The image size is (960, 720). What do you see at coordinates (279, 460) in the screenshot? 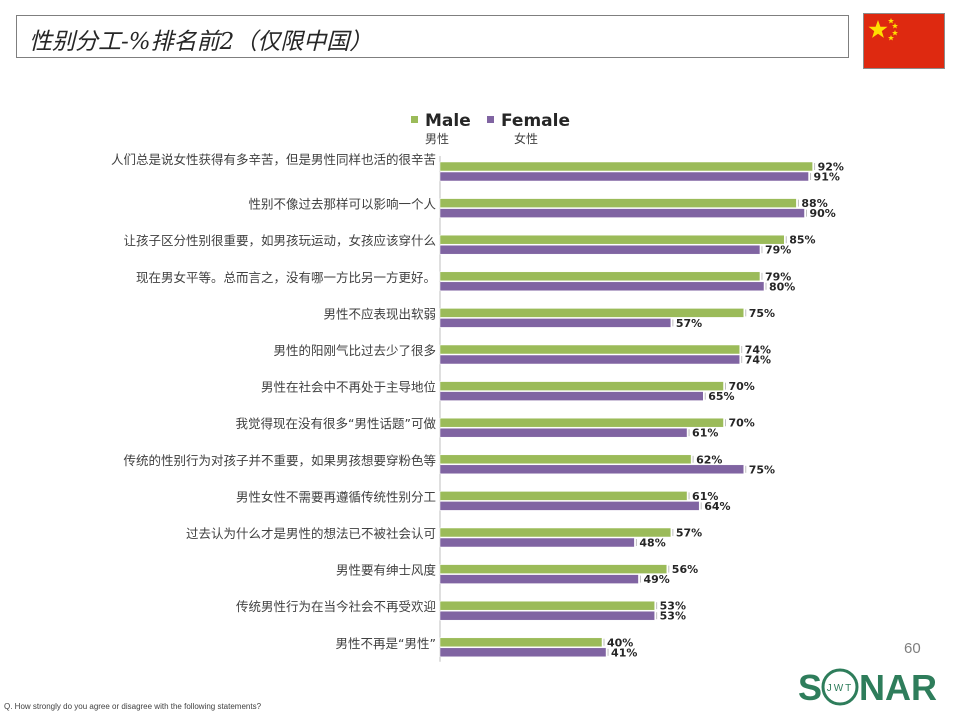
I see `category-label: 传统的性别行为对孩子并不重要，如果男孩想要穿粉色等` at bounding box center [279, 460].